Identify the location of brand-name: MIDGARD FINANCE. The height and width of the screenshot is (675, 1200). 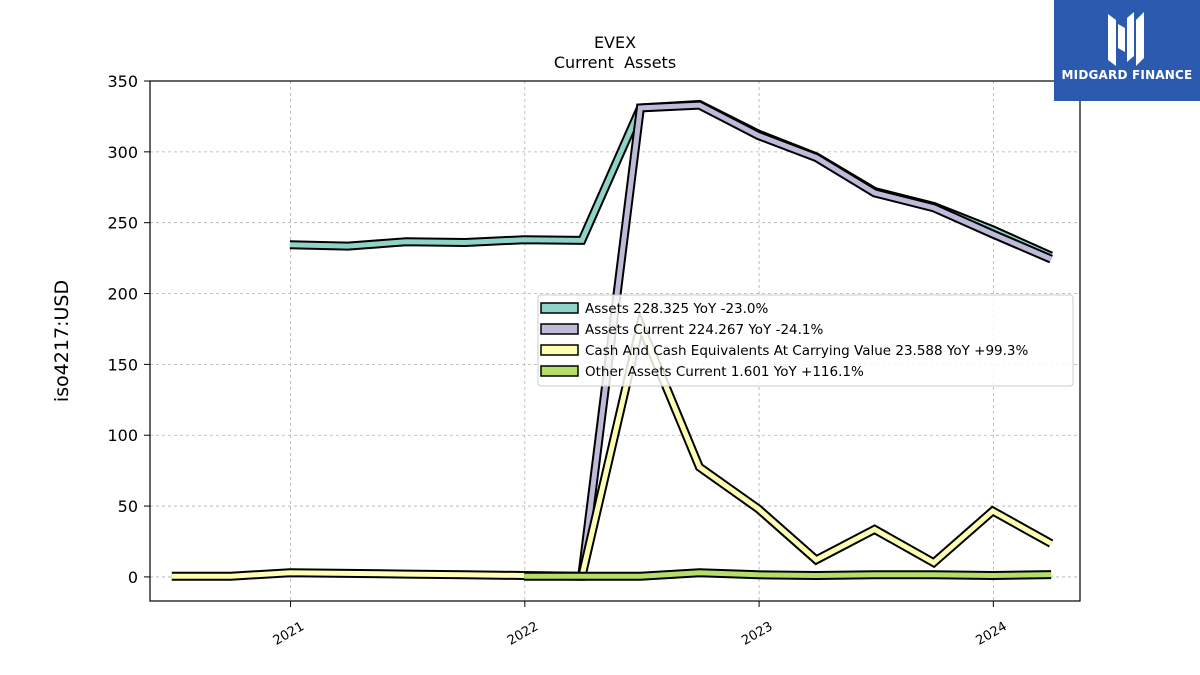
(1127, 75).